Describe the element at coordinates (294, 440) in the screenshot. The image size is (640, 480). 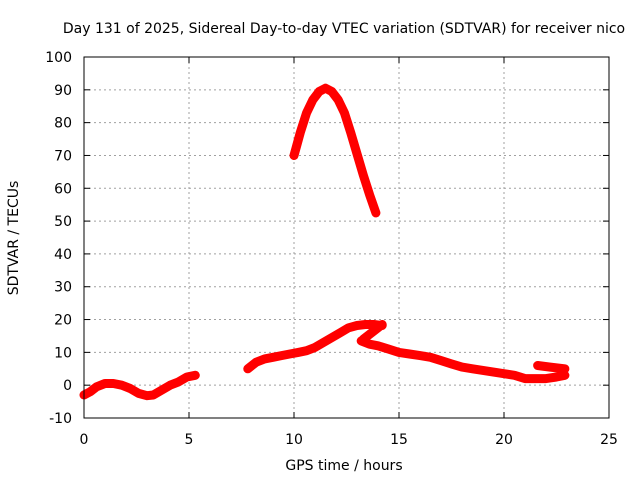
I see `x-tick-label: 10` at that location.